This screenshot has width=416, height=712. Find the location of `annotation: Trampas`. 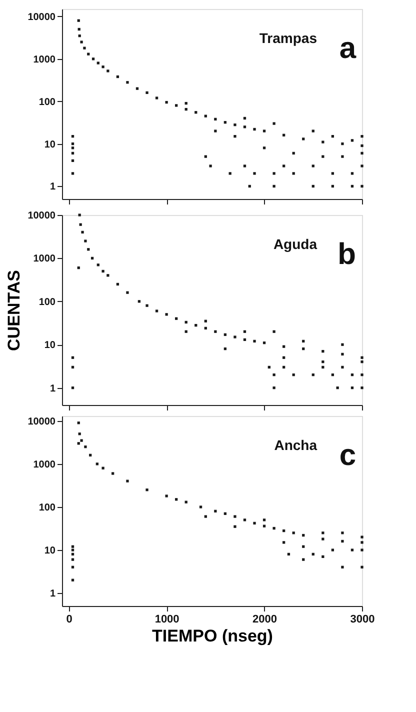

annotation: Trampas is located at coordinates (288, 38).